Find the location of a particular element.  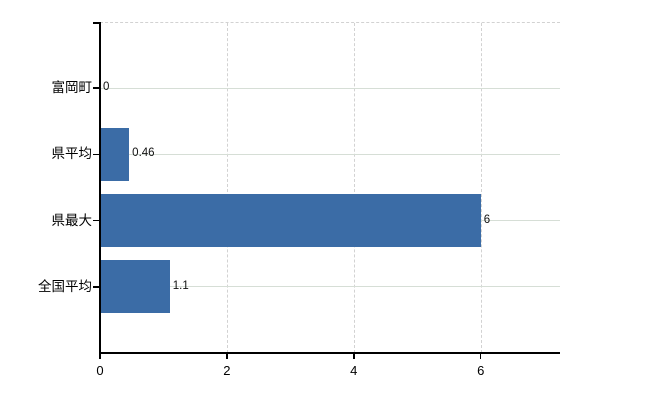

plot-top-border is located at coordinates (330, 22).